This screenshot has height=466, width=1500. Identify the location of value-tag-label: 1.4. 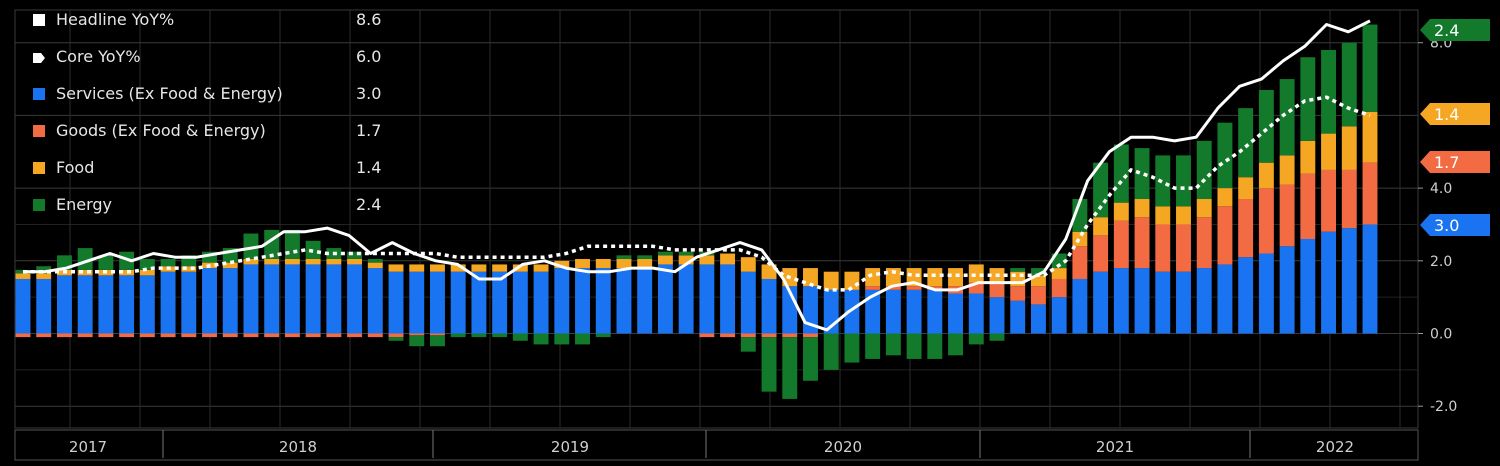
(1446, 114).